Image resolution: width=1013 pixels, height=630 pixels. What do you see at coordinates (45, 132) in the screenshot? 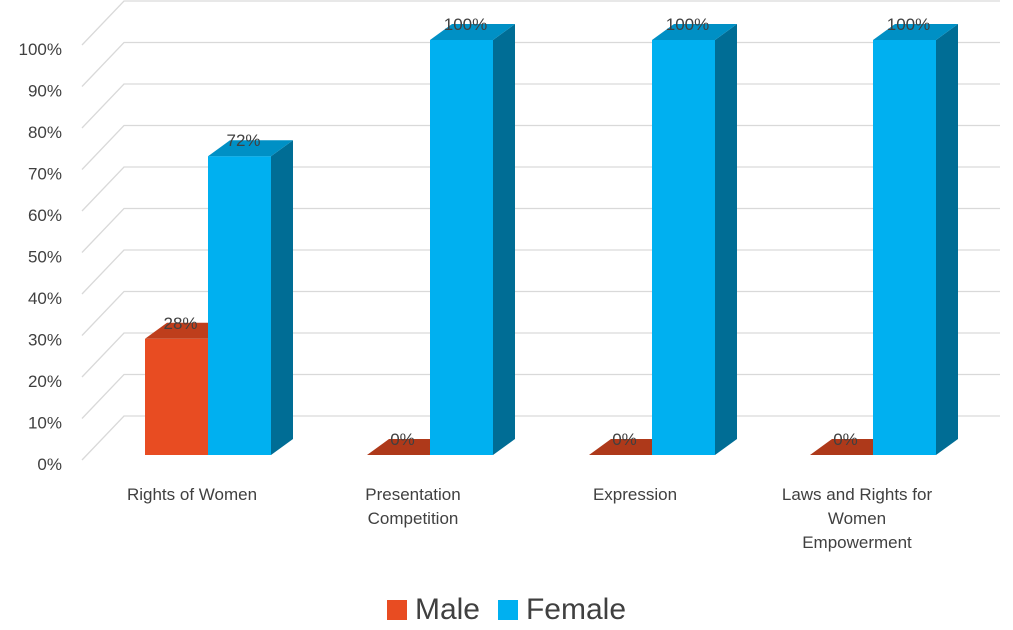
I see `y-tick-label: 80%` at bounding box center [45, 132].